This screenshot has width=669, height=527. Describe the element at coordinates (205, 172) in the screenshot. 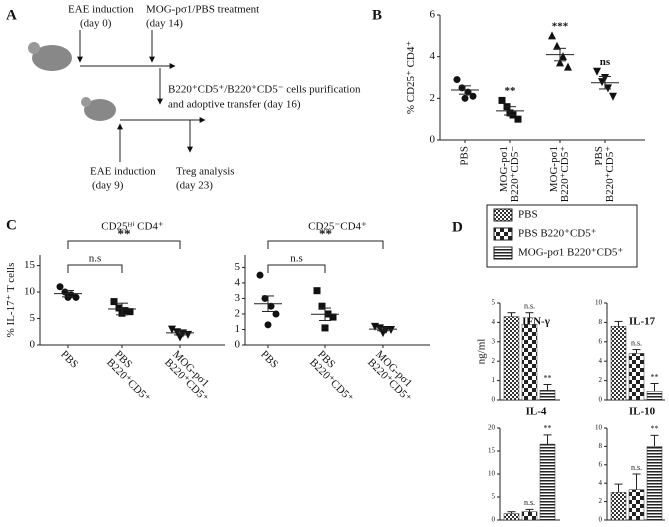

I see `step-text: Treg analysis` at that location.